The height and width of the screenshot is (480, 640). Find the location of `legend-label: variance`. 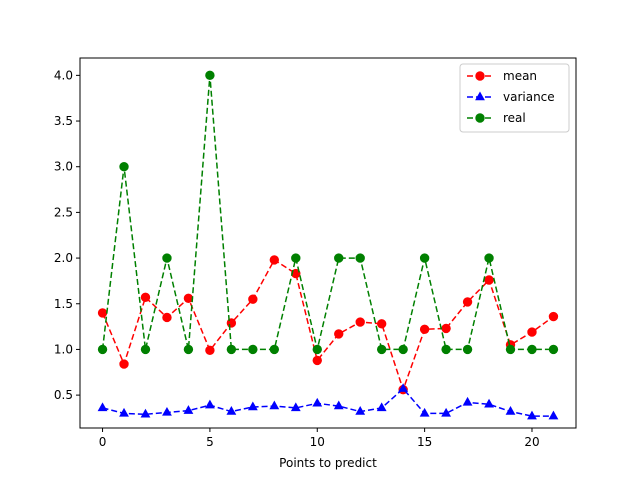

legend-label: variance is located at coordinates (529, 97).